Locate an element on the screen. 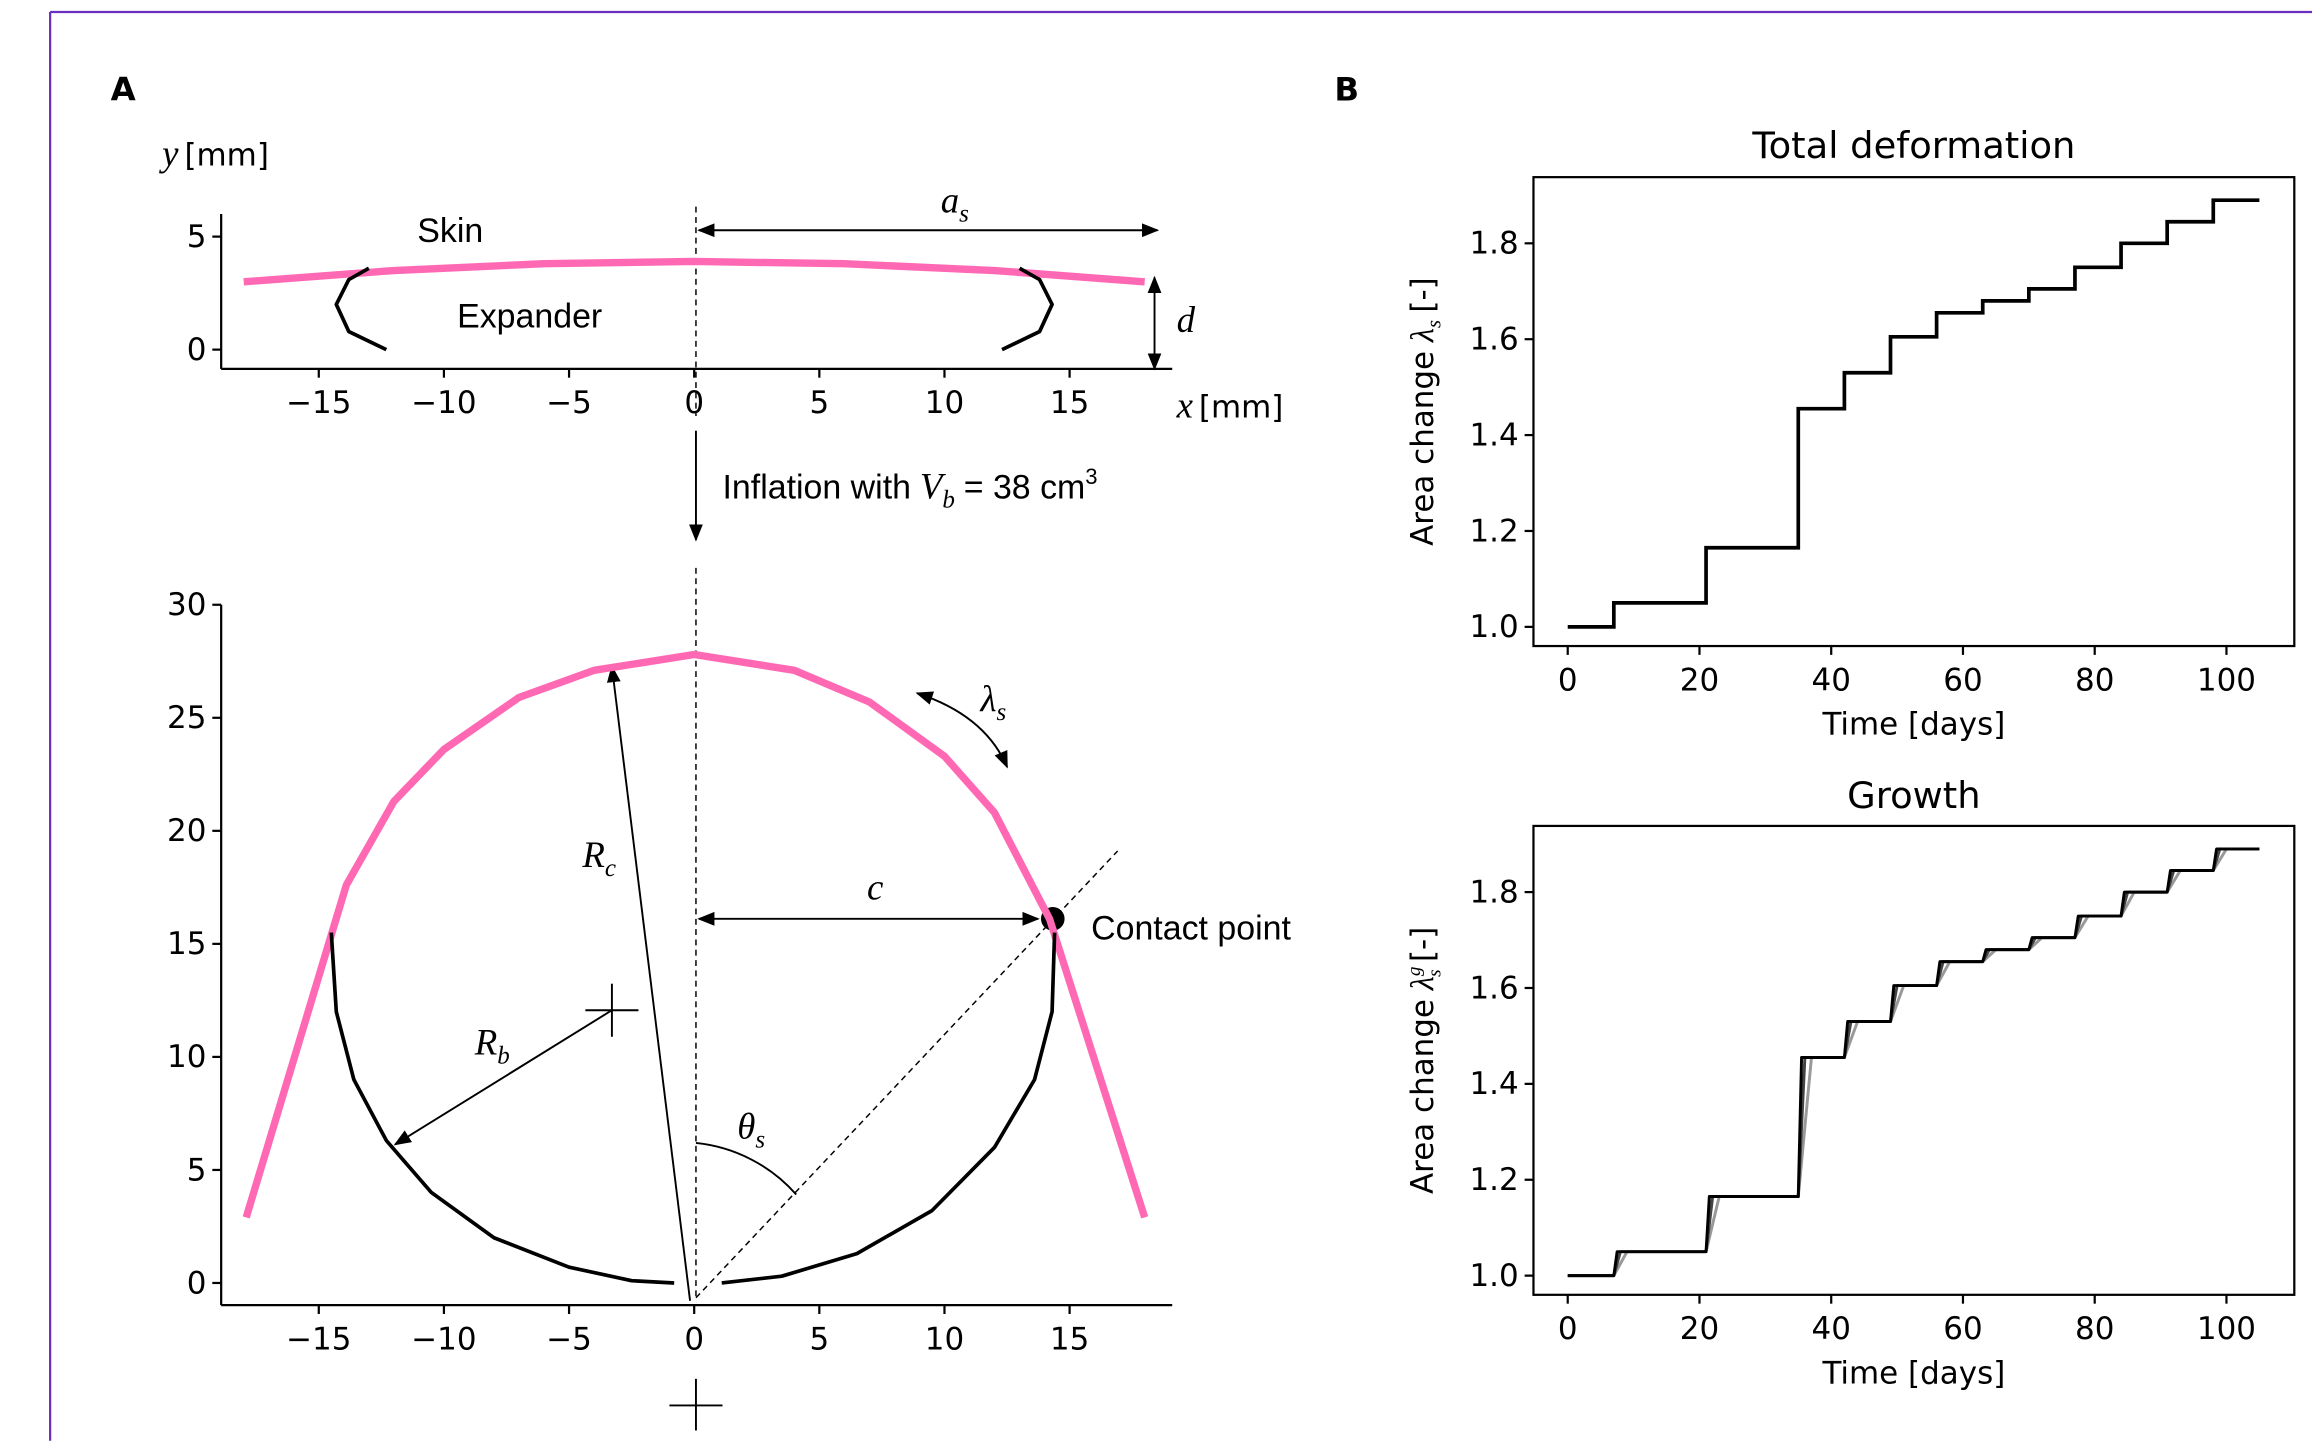 The width and height of the screenshot is (2312, 1441). symbol: y is located at coordinates (168, 152).